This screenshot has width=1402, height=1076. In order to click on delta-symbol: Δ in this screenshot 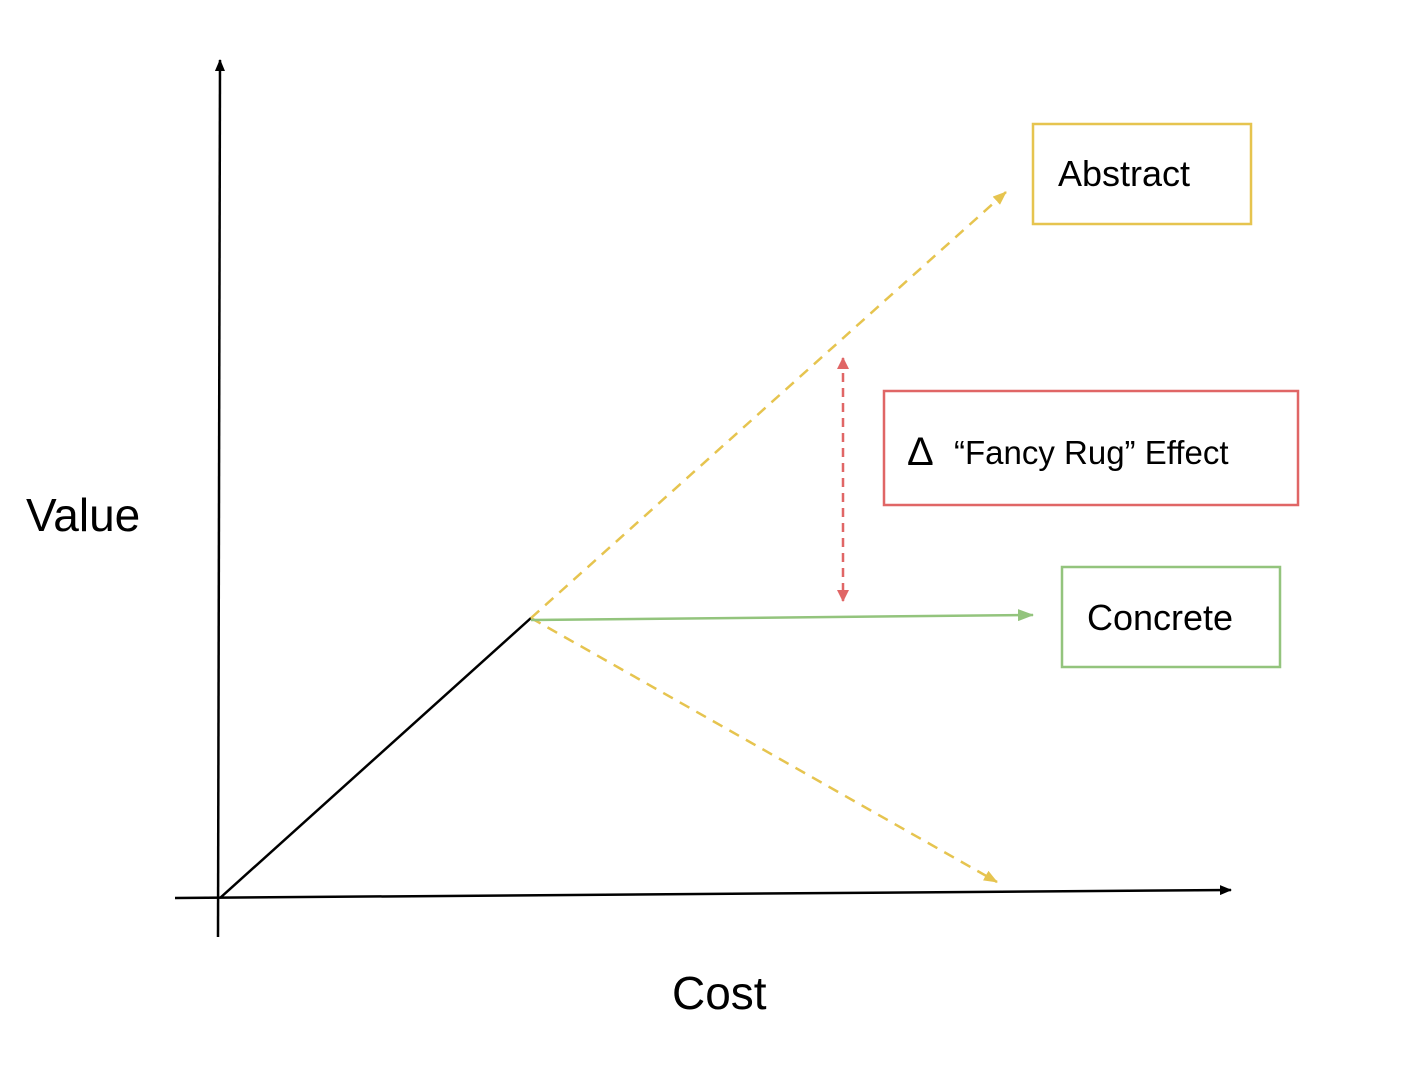, I will do `click(920, 452)`.